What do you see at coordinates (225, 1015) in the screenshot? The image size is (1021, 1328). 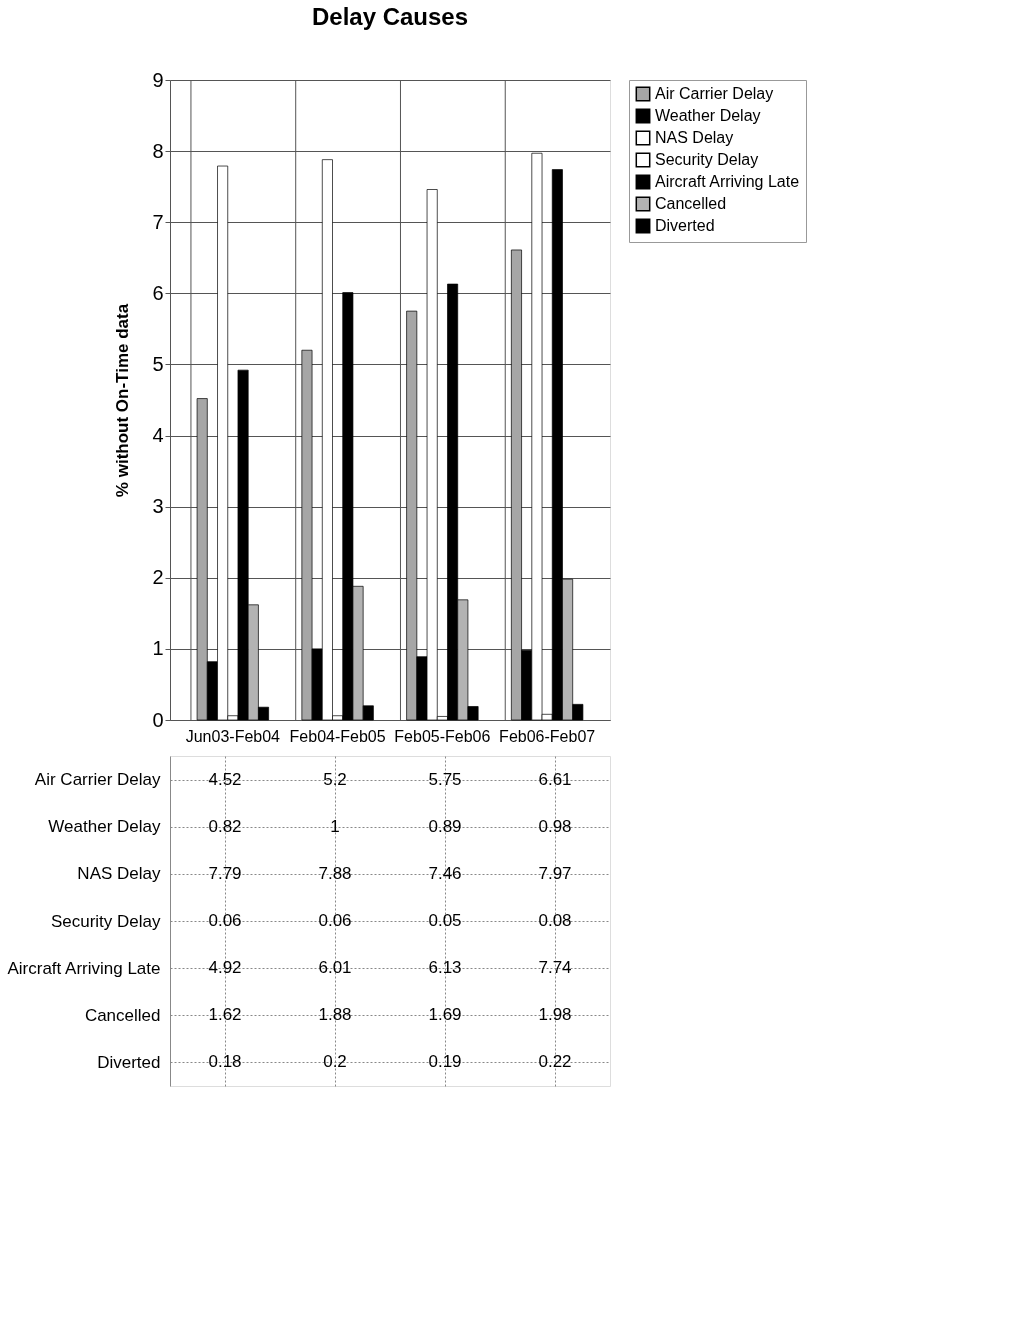 I see `data-label: 1.62` at bounding box center [225, 1015].